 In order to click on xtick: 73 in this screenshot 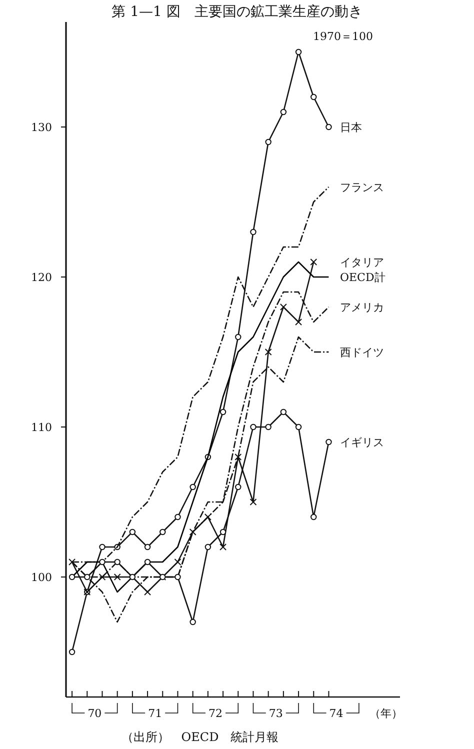, I will do `click(275, 713)`.